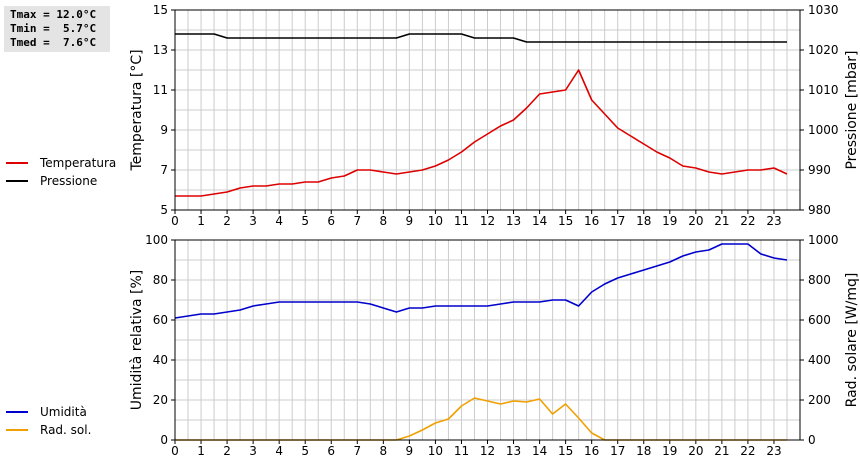 The image size is (860, 460). Describe the element at coordinates (164, 210) in the screenshot. I see `y-tick-label: 5` at that location.